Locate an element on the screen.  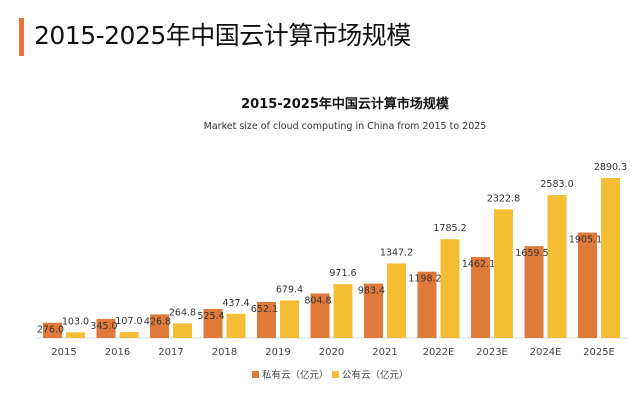
page-title: 2015-2025年中国云计算市场规模 is located at coordinates (222, 35).